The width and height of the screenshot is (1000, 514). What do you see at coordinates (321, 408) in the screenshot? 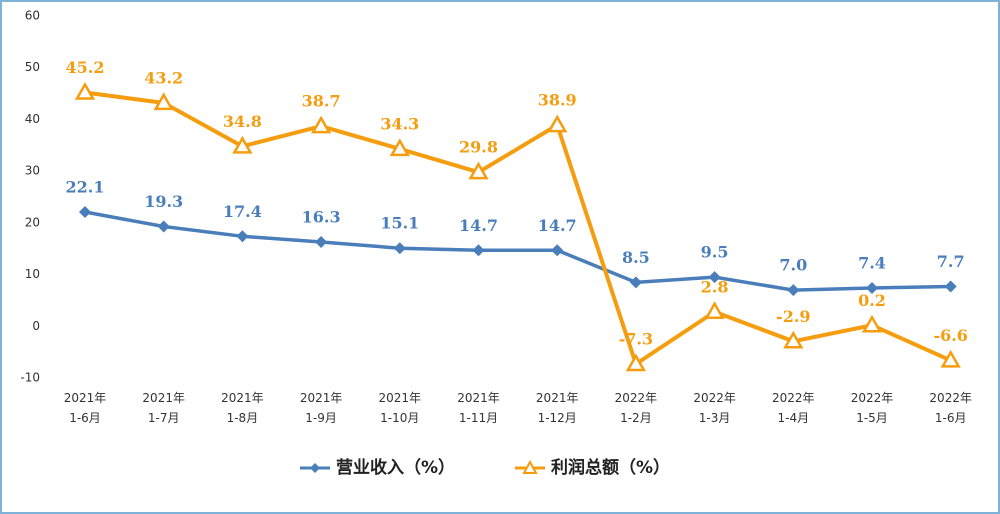
I see `x-tick-label: 2021年 1-9月` at bounding box center [321, 408].